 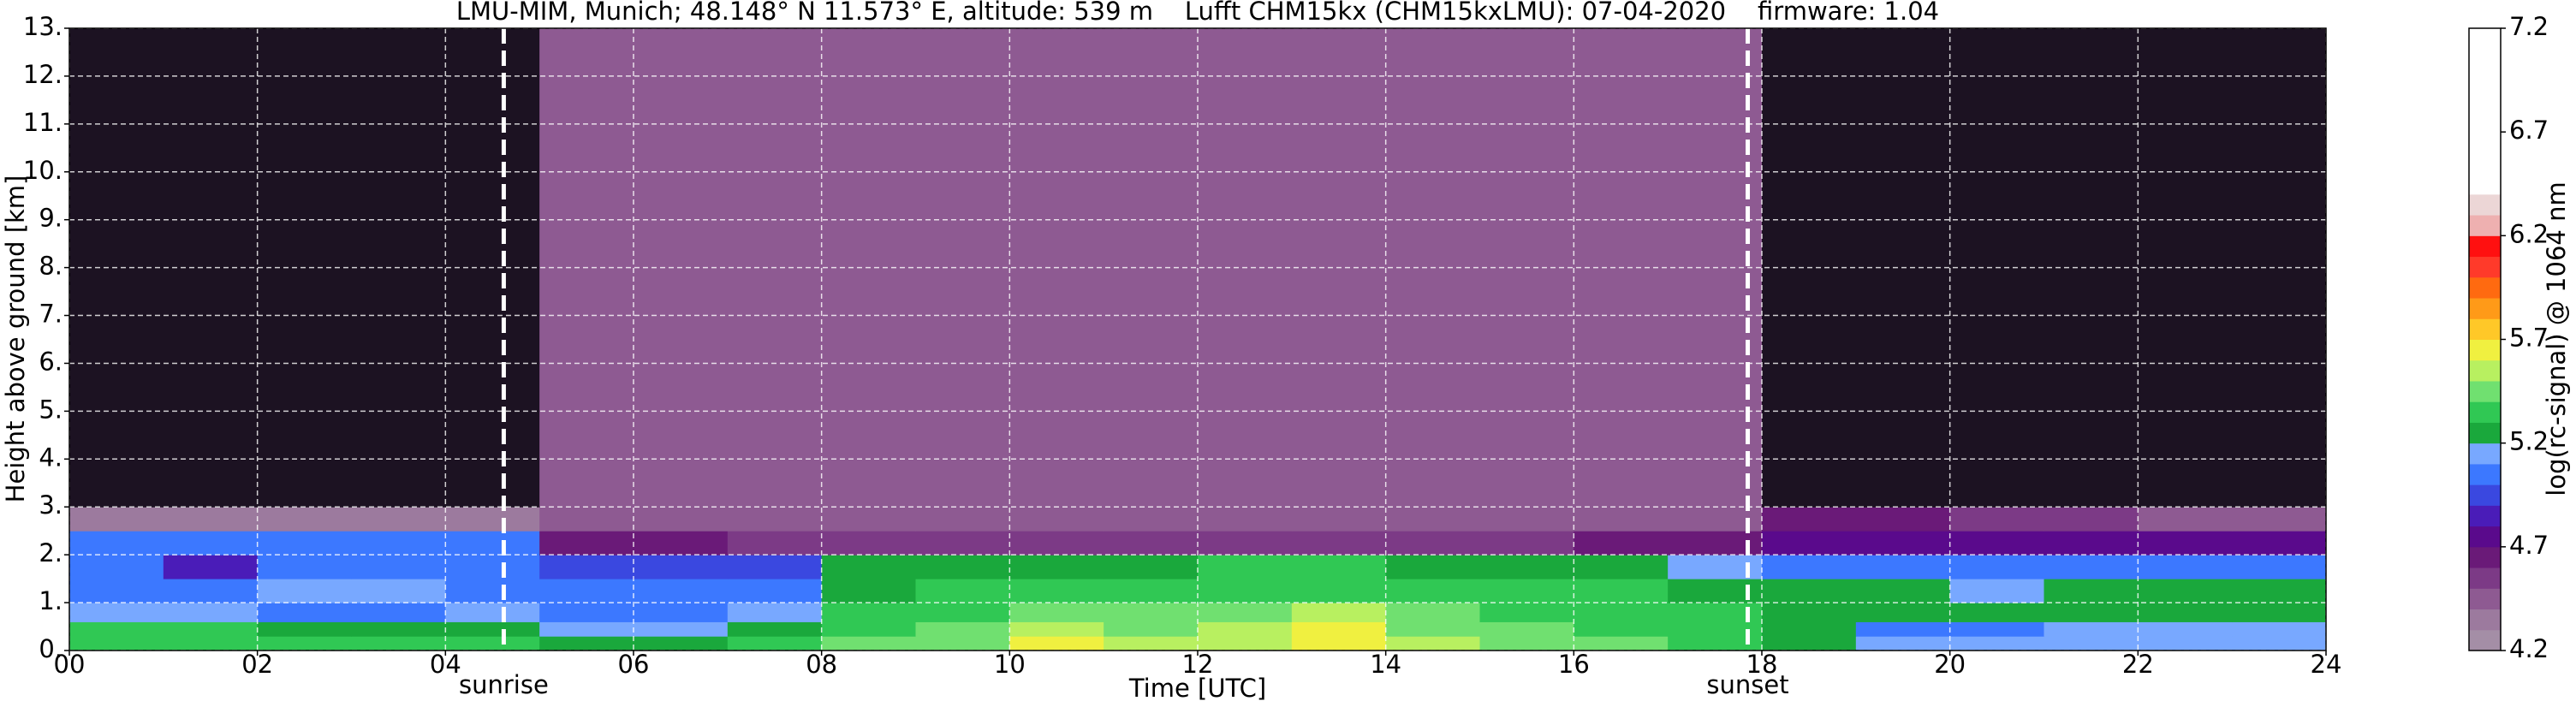 I want to click on x-tick-label: 04, so click(x=446, y=664).